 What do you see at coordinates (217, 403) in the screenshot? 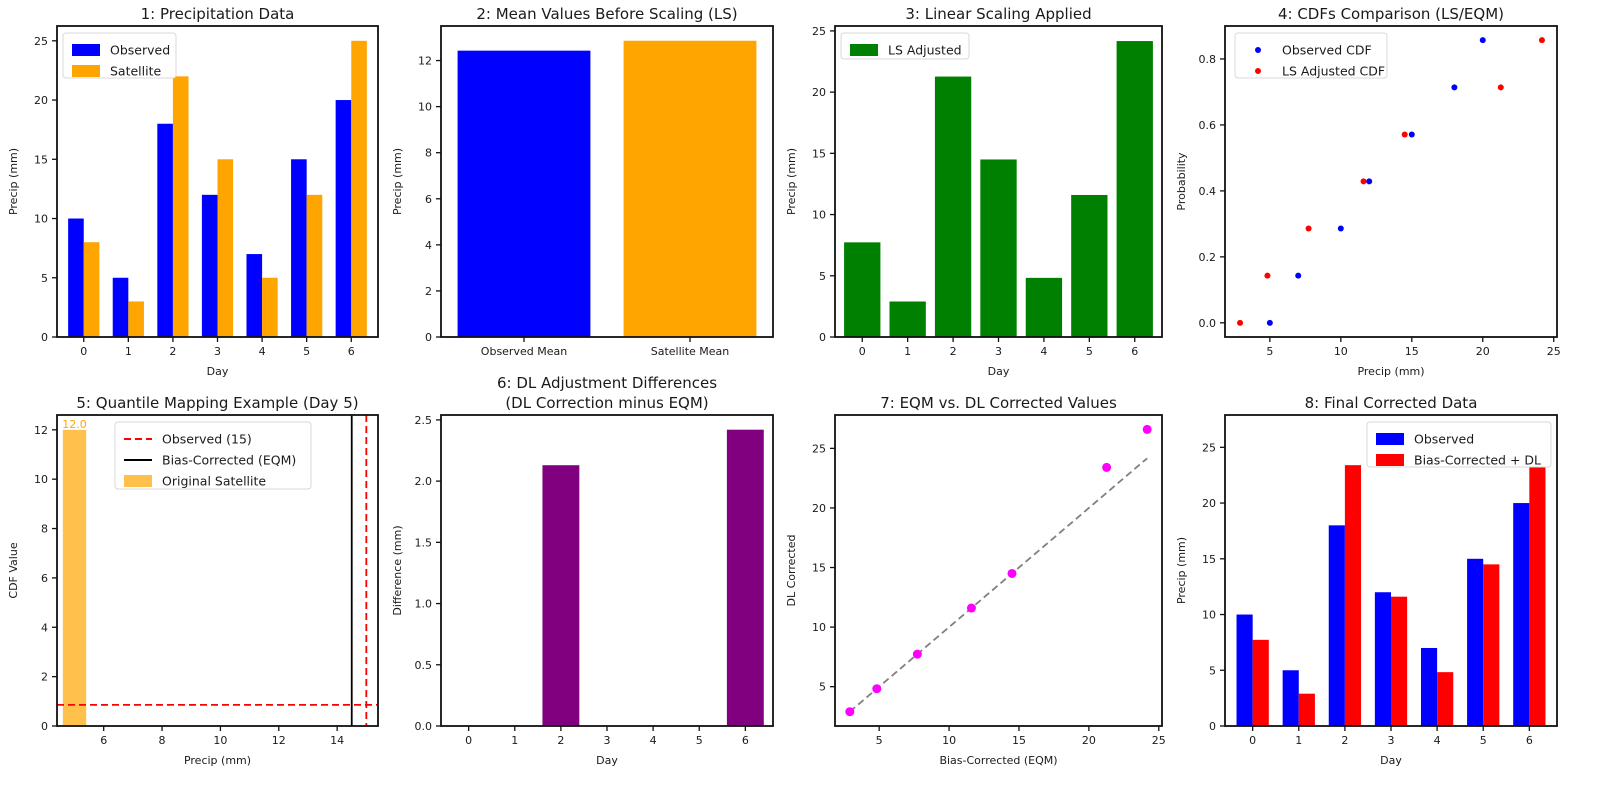
I see `chart-title: 5: Quantile Mapping Example (Day 5)` at bounding box center [217, 403].